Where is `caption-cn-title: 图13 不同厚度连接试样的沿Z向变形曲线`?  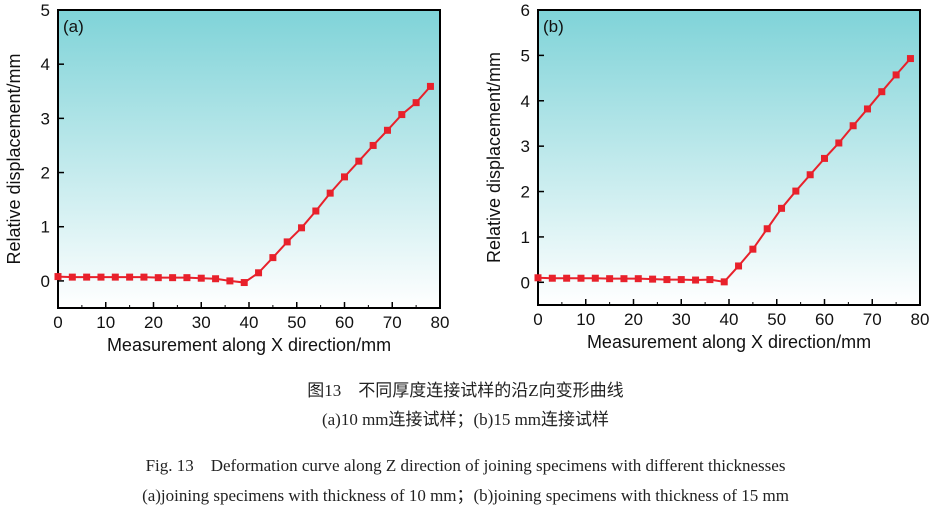 caption-cn-title: 图13 不同厚度连接试样的沿Z向变形曲线 is located at coordinates (465, 390).